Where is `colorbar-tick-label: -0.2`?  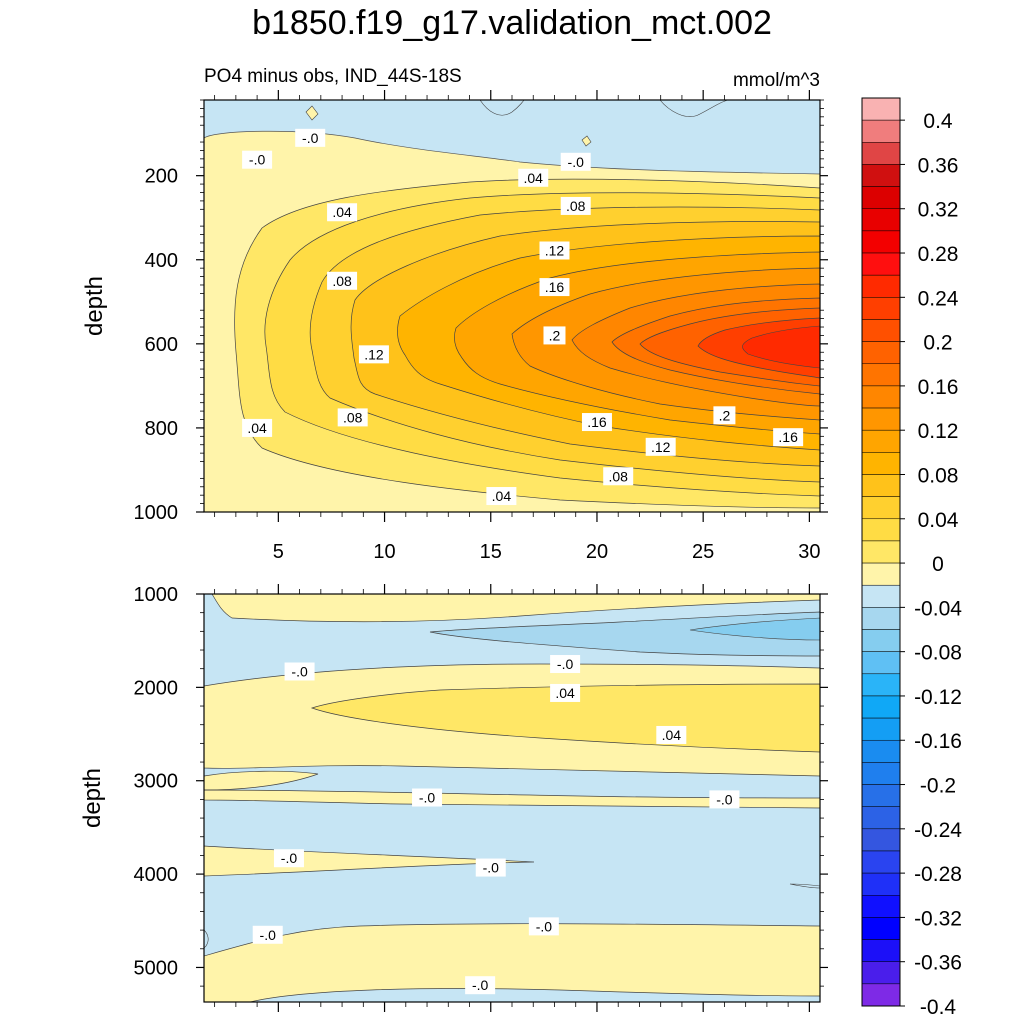
colorbar-tick-label: -0.2 is located at coordinates (938, 786).